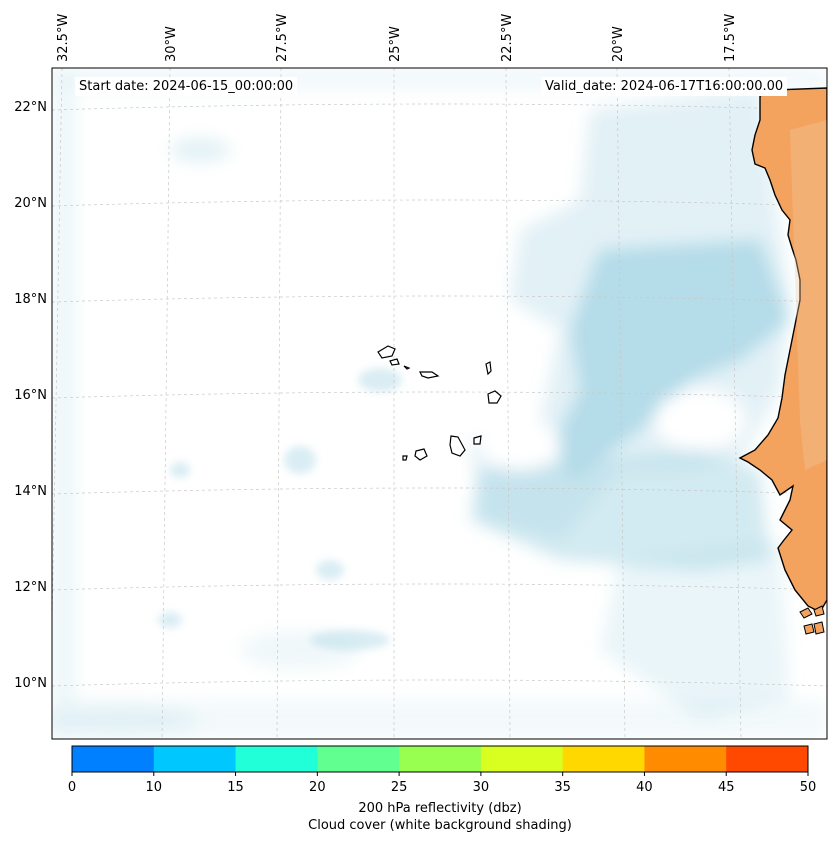 This screenshot has height=843, width=837. I want to click on colorbar-tick-label: 45, so click(726, 787).